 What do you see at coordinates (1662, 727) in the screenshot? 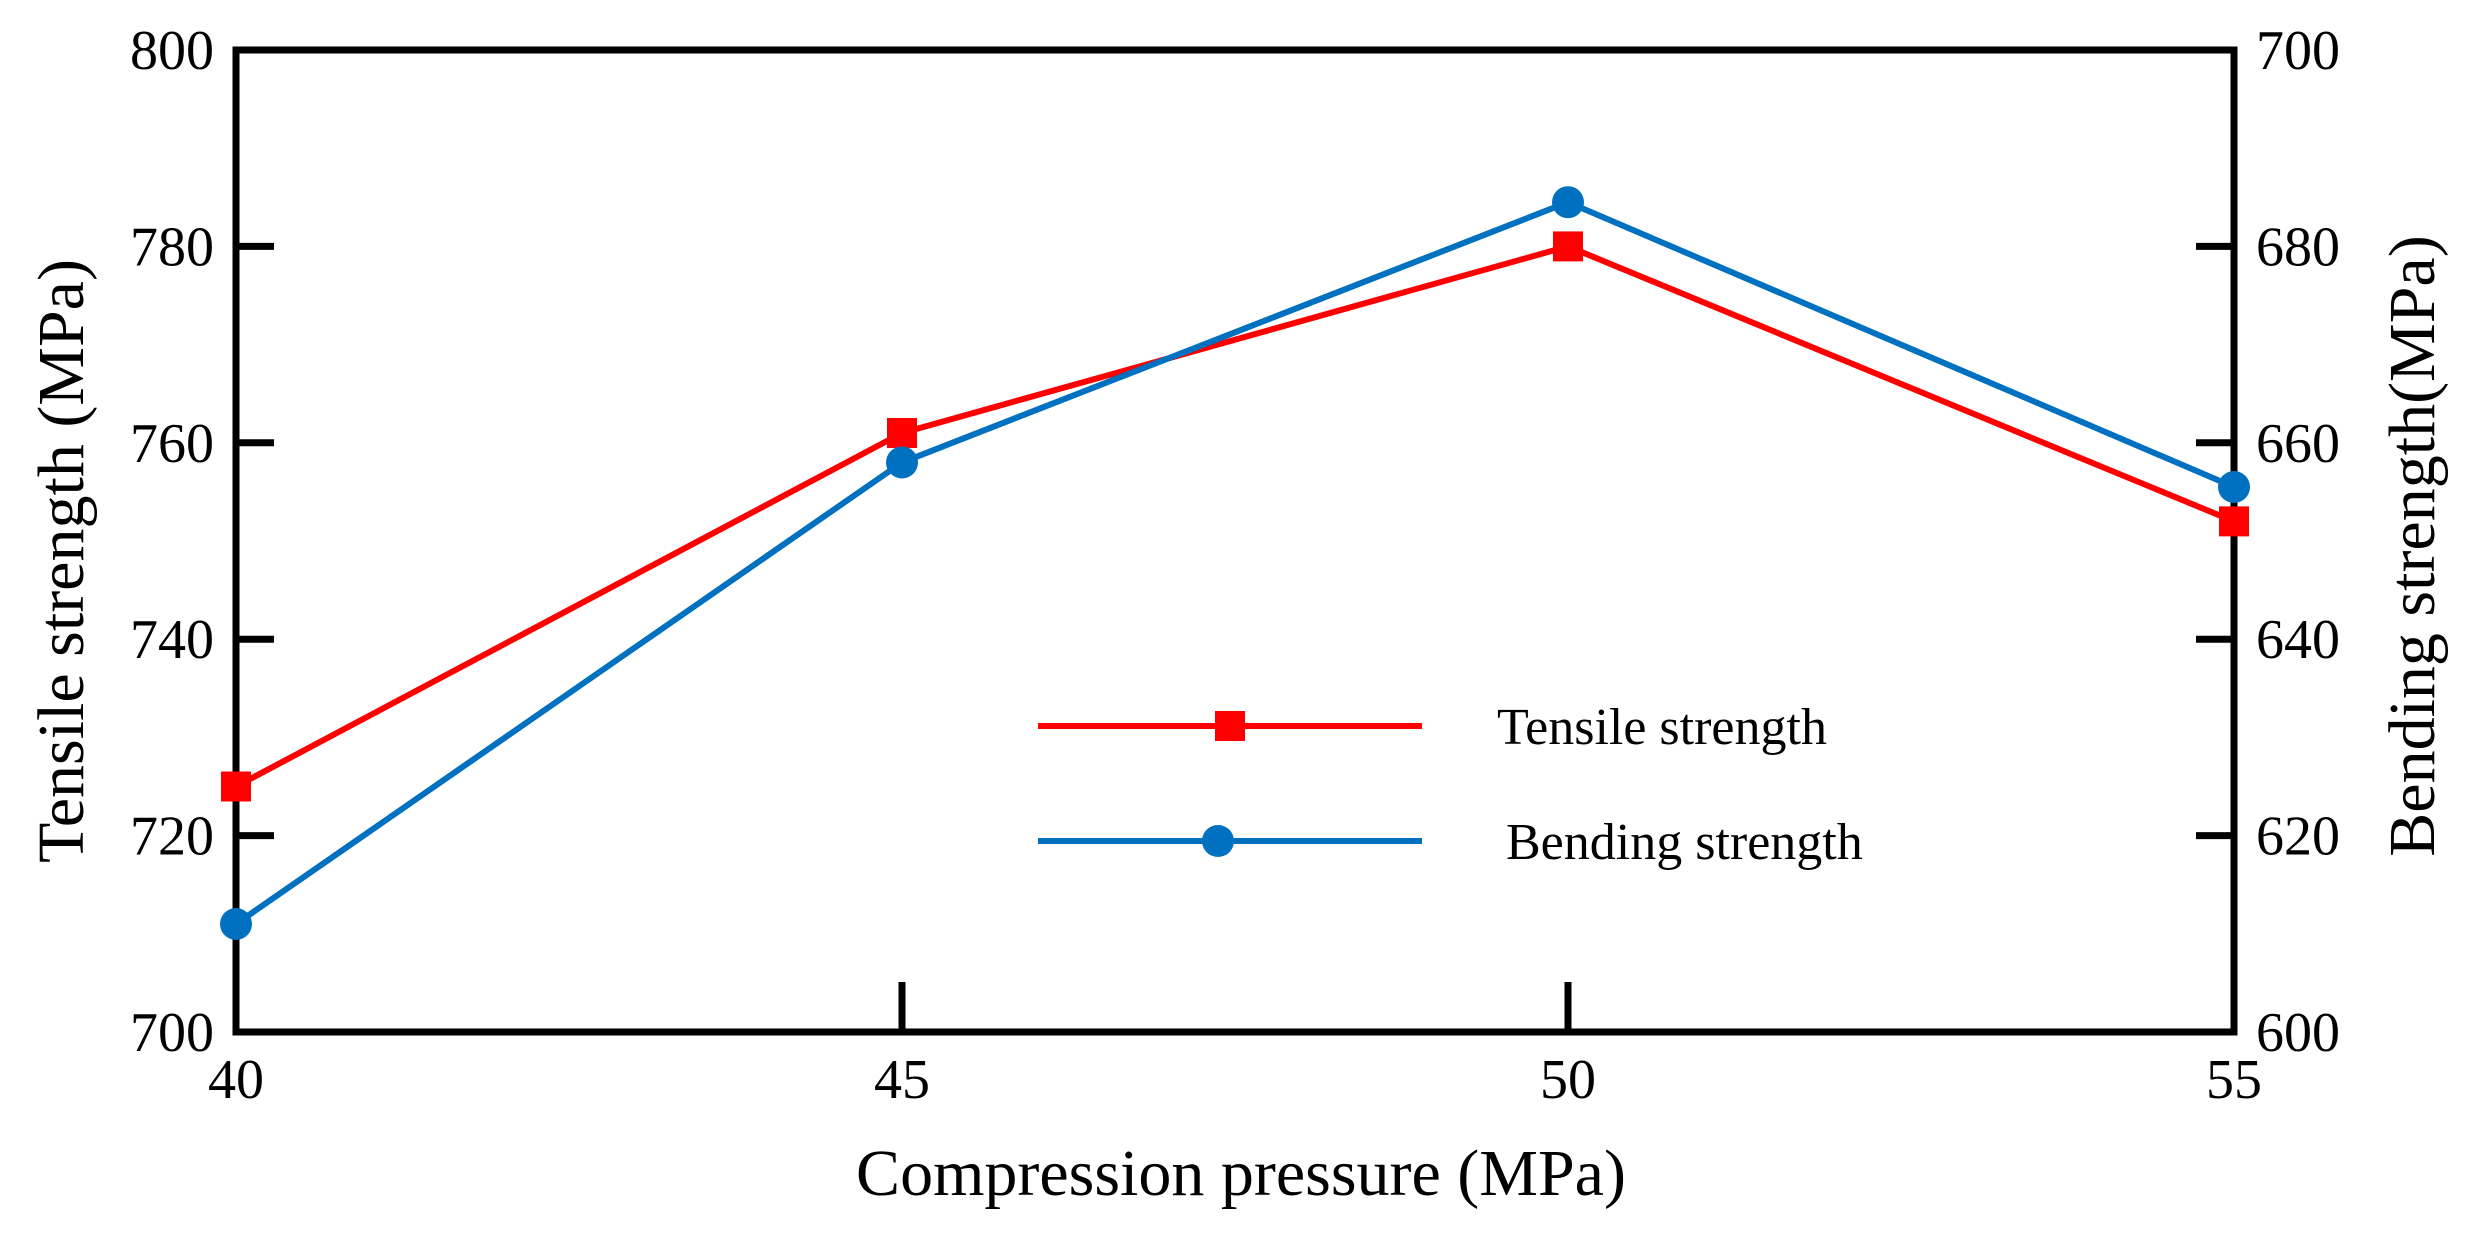
I see `legend-label: Tensile strength` at bounding box center [1662, 727].